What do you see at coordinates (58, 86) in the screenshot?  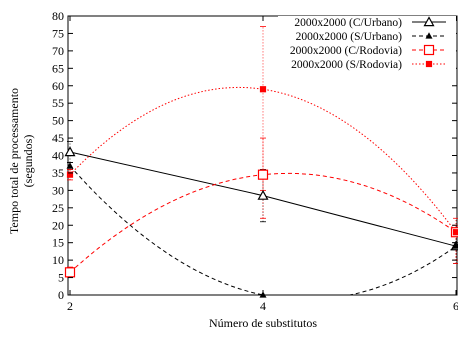 I see `y-tick-label: 60` at bounding box center [58, 86].